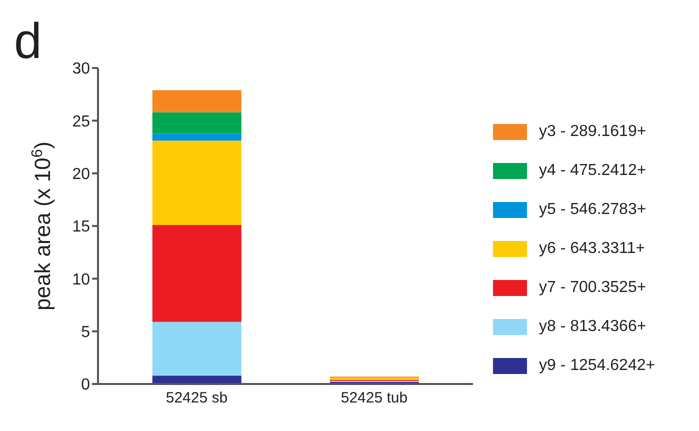  I want to click on y-tick-label: 0, so click(85, 385).